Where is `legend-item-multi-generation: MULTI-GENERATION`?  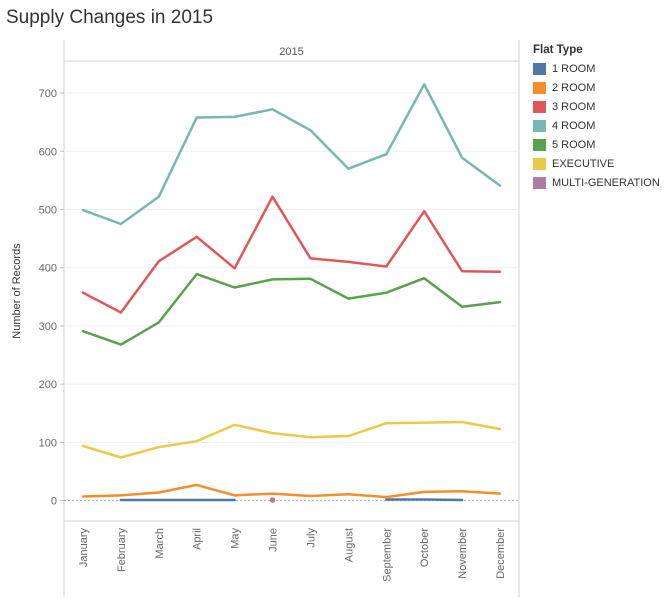
legend-item-multi-generation: MULTI-GENERATION is located at coordinates (596, 182).